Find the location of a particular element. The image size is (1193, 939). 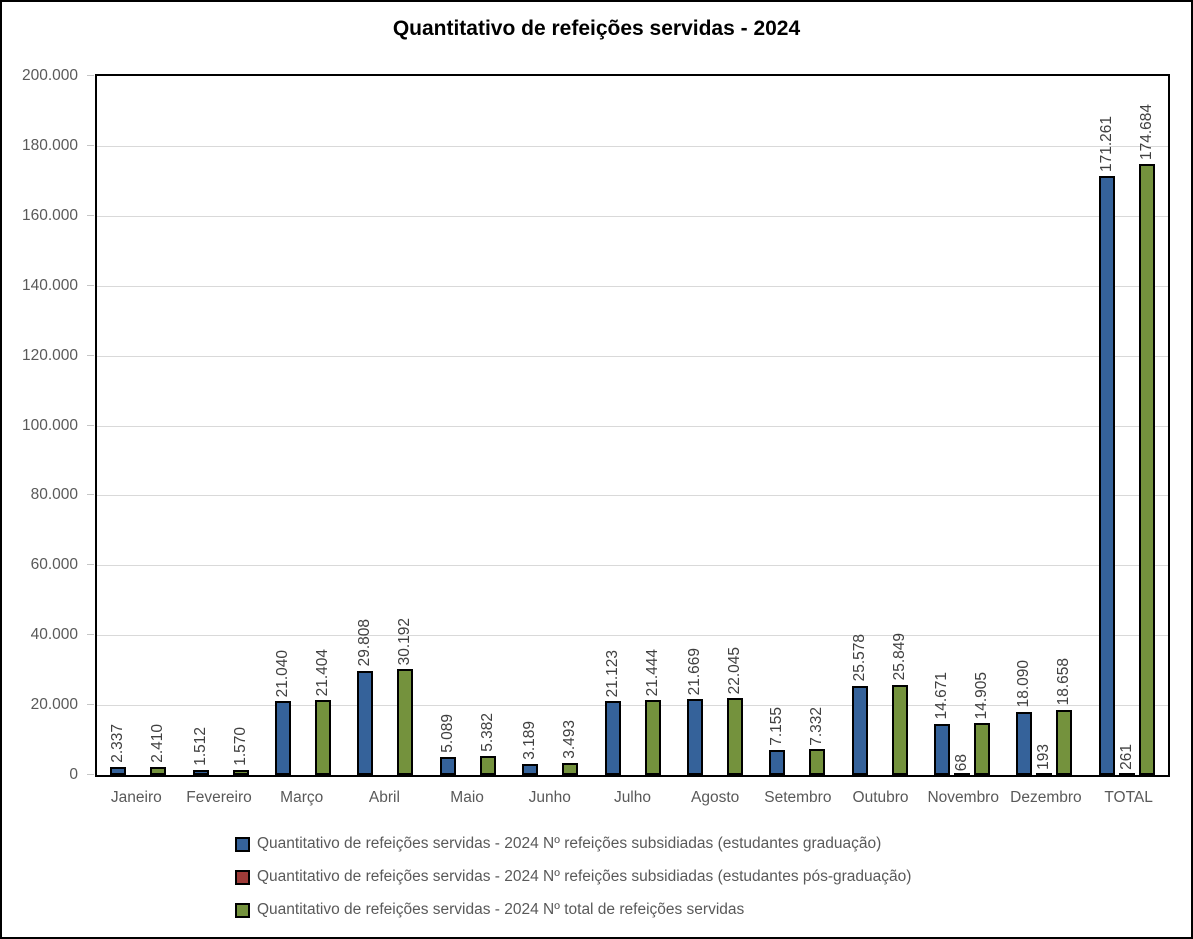

bar-slot-graduacao: 18.090 is located at coordinates (1024, 425).